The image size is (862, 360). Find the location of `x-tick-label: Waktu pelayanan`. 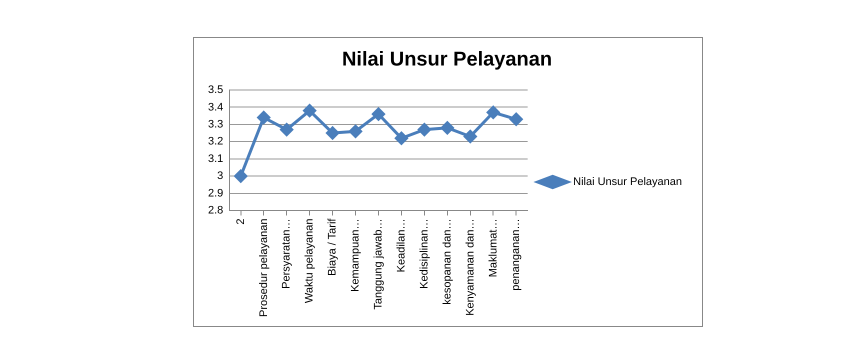

x-tick-label: Waktu pelayanan is located at coordinates (310, 261).